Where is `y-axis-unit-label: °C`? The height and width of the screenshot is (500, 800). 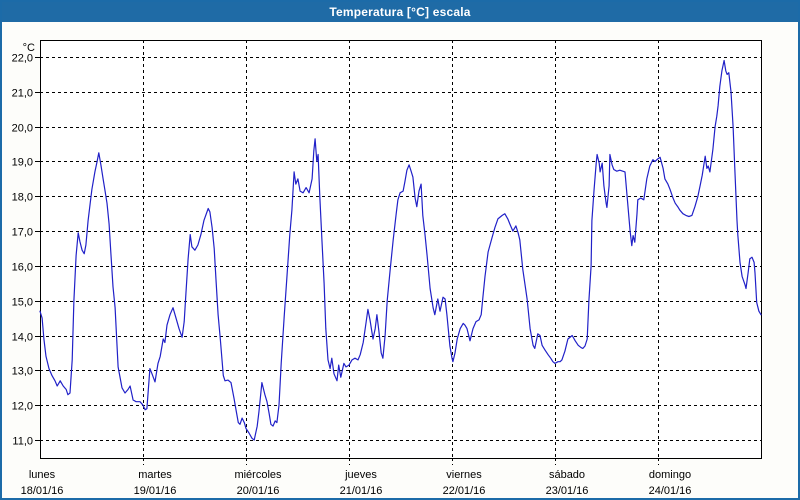 y-axis-unit-label: °C is located at coordinates (29, 48).